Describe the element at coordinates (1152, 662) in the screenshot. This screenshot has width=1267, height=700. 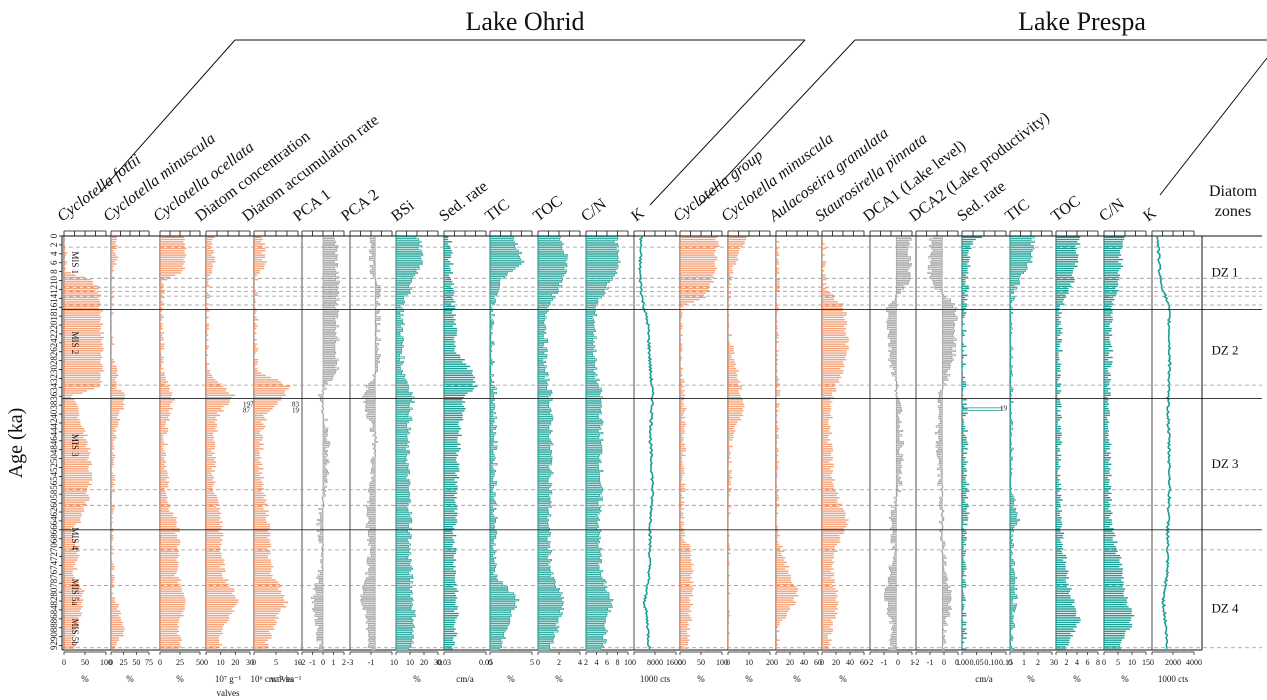
I see `panel-tick-label: 0` at that location.